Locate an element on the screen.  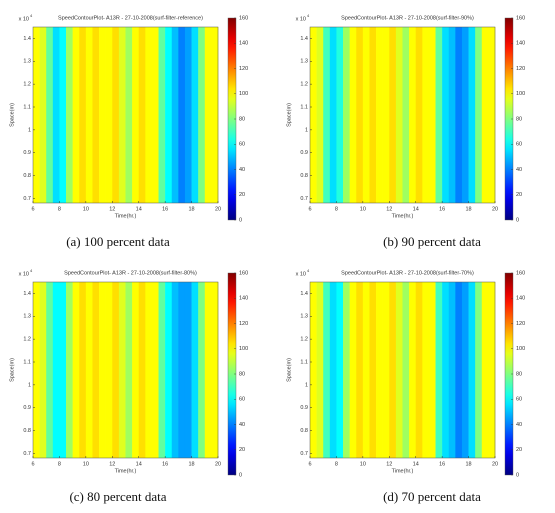
colorbar-tick-label: 40 is located at coordinates (242, 425).